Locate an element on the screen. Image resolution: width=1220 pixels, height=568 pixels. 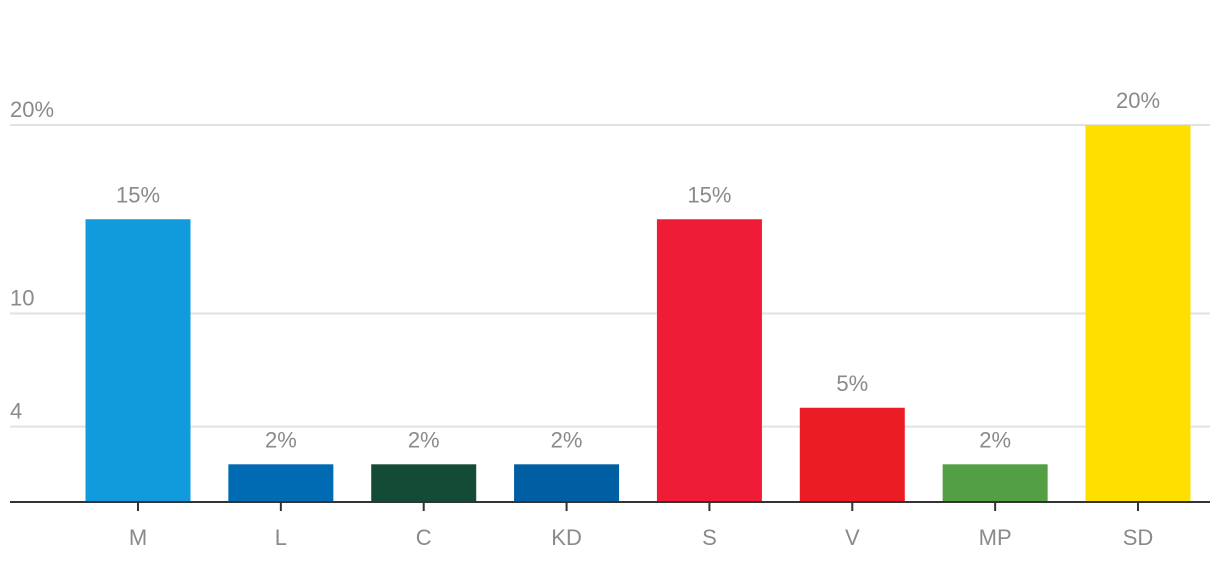
x-tick-label: MP is located at coordinates (995, 537).